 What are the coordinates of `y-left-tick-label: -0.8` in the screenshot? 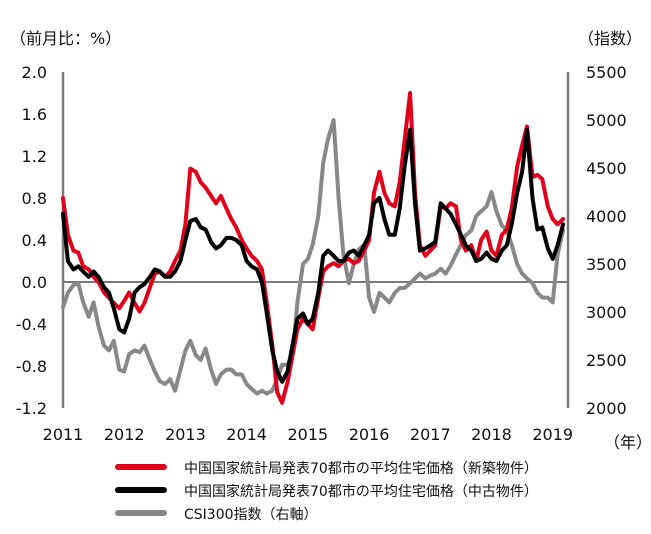 It's located at (31, 366).